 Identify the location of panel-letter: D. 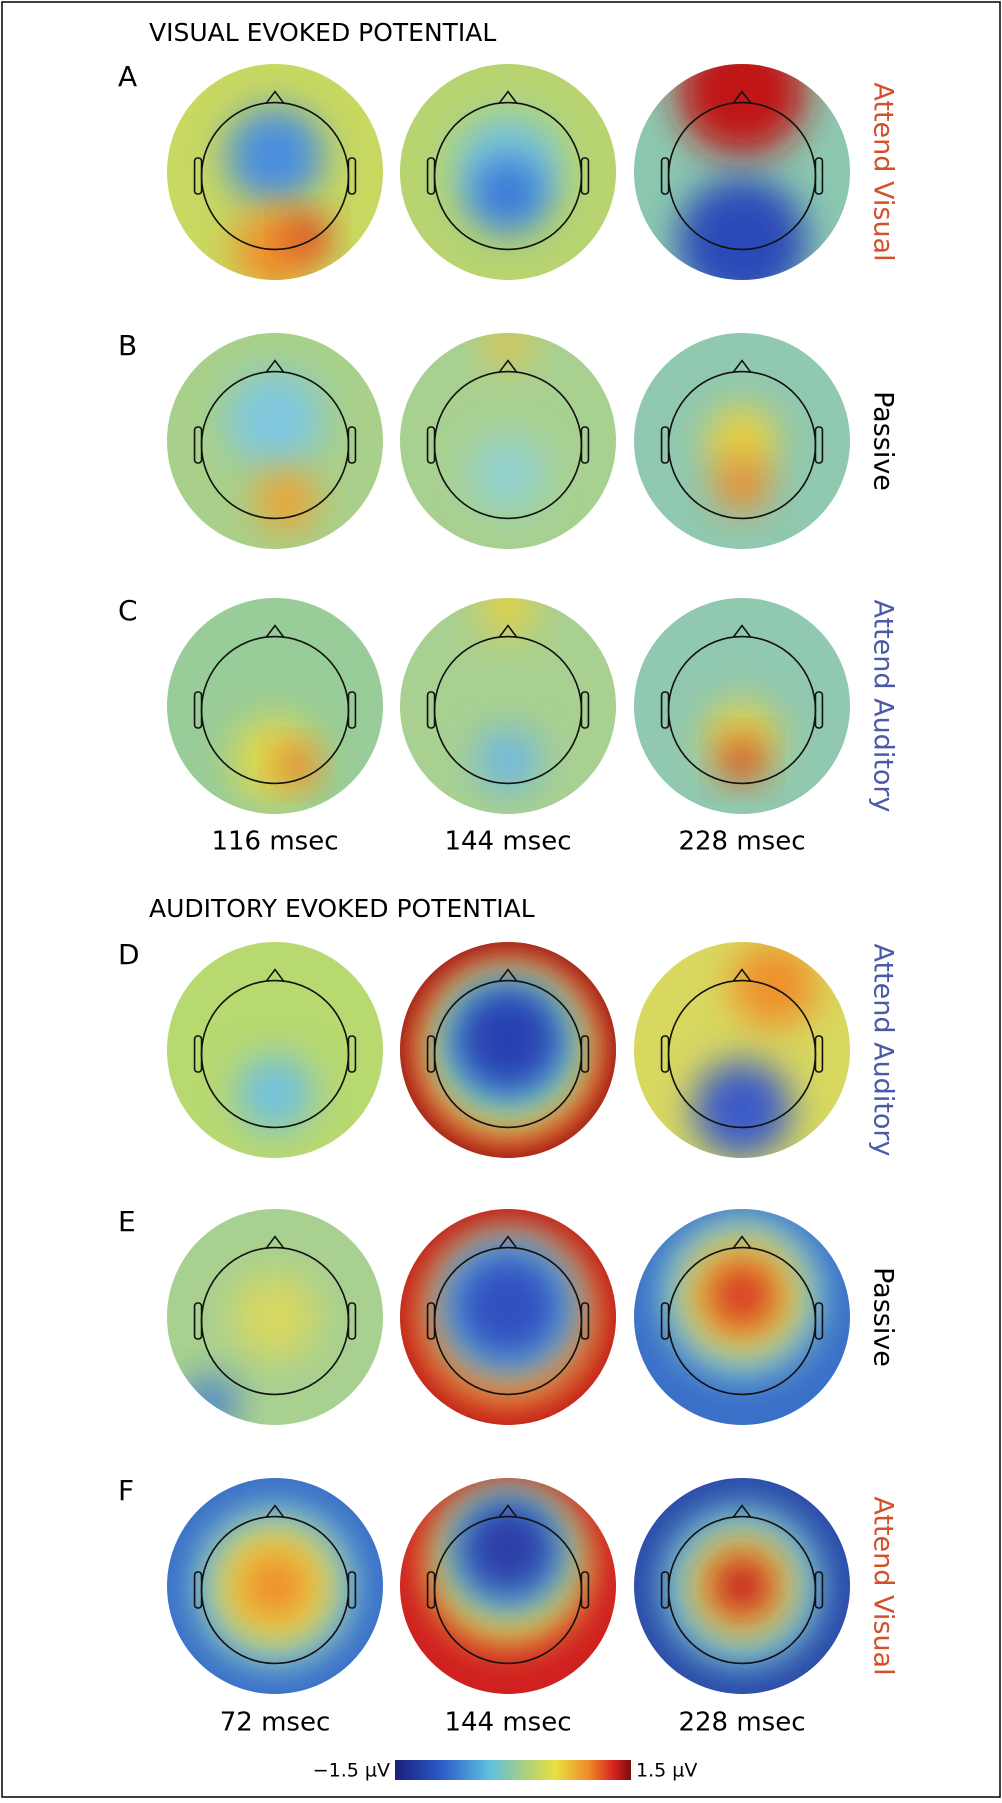
(129, 954).